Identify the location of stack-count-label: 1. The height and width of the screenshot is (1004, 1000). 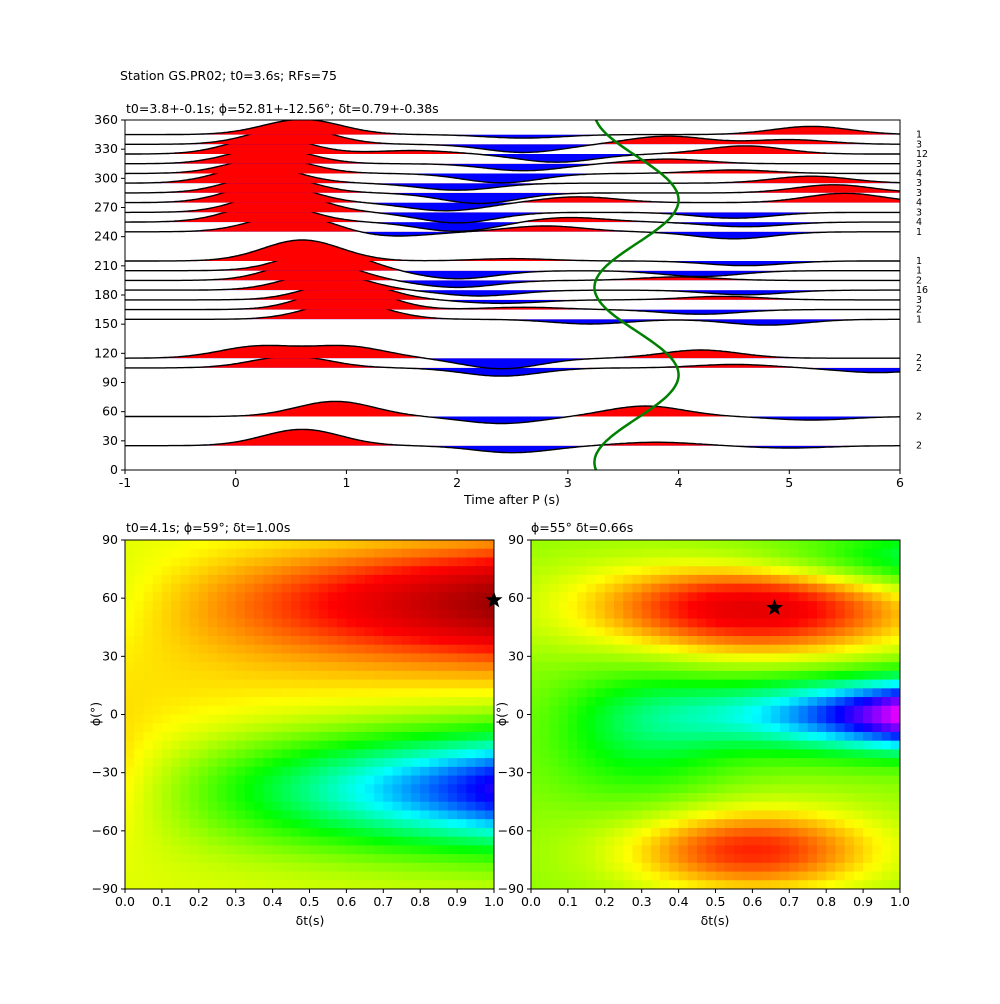
(919, 232).